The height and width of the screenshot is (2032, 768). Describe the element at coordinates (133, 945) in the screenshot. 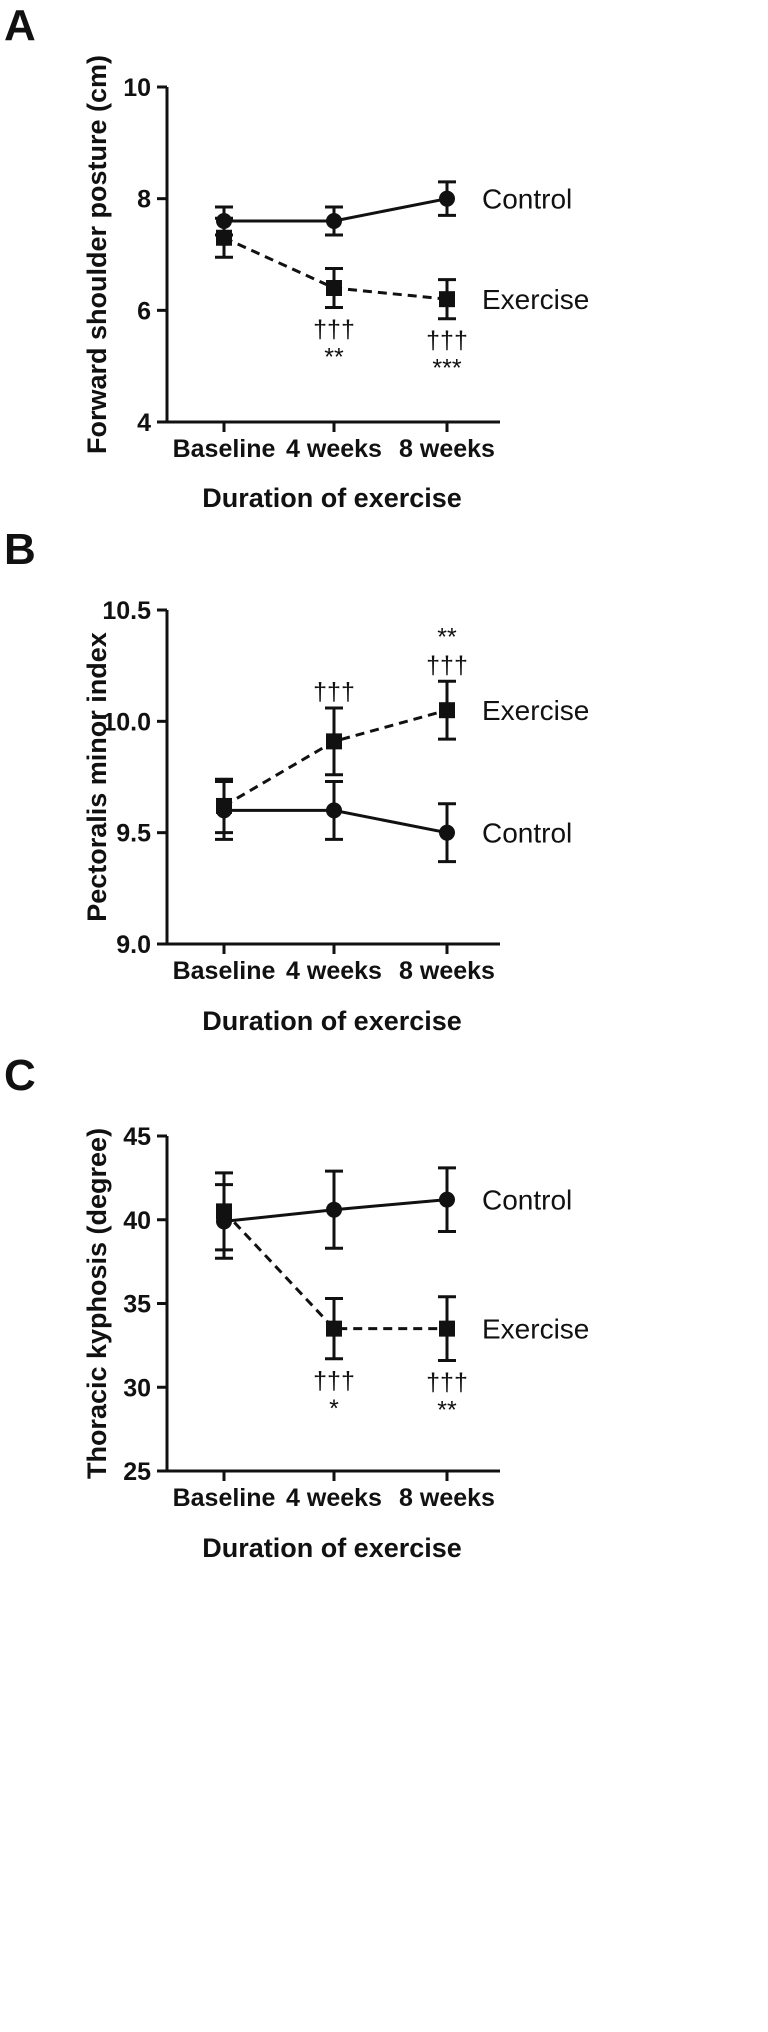

I see `y-tick-label: 9.0` at that location.